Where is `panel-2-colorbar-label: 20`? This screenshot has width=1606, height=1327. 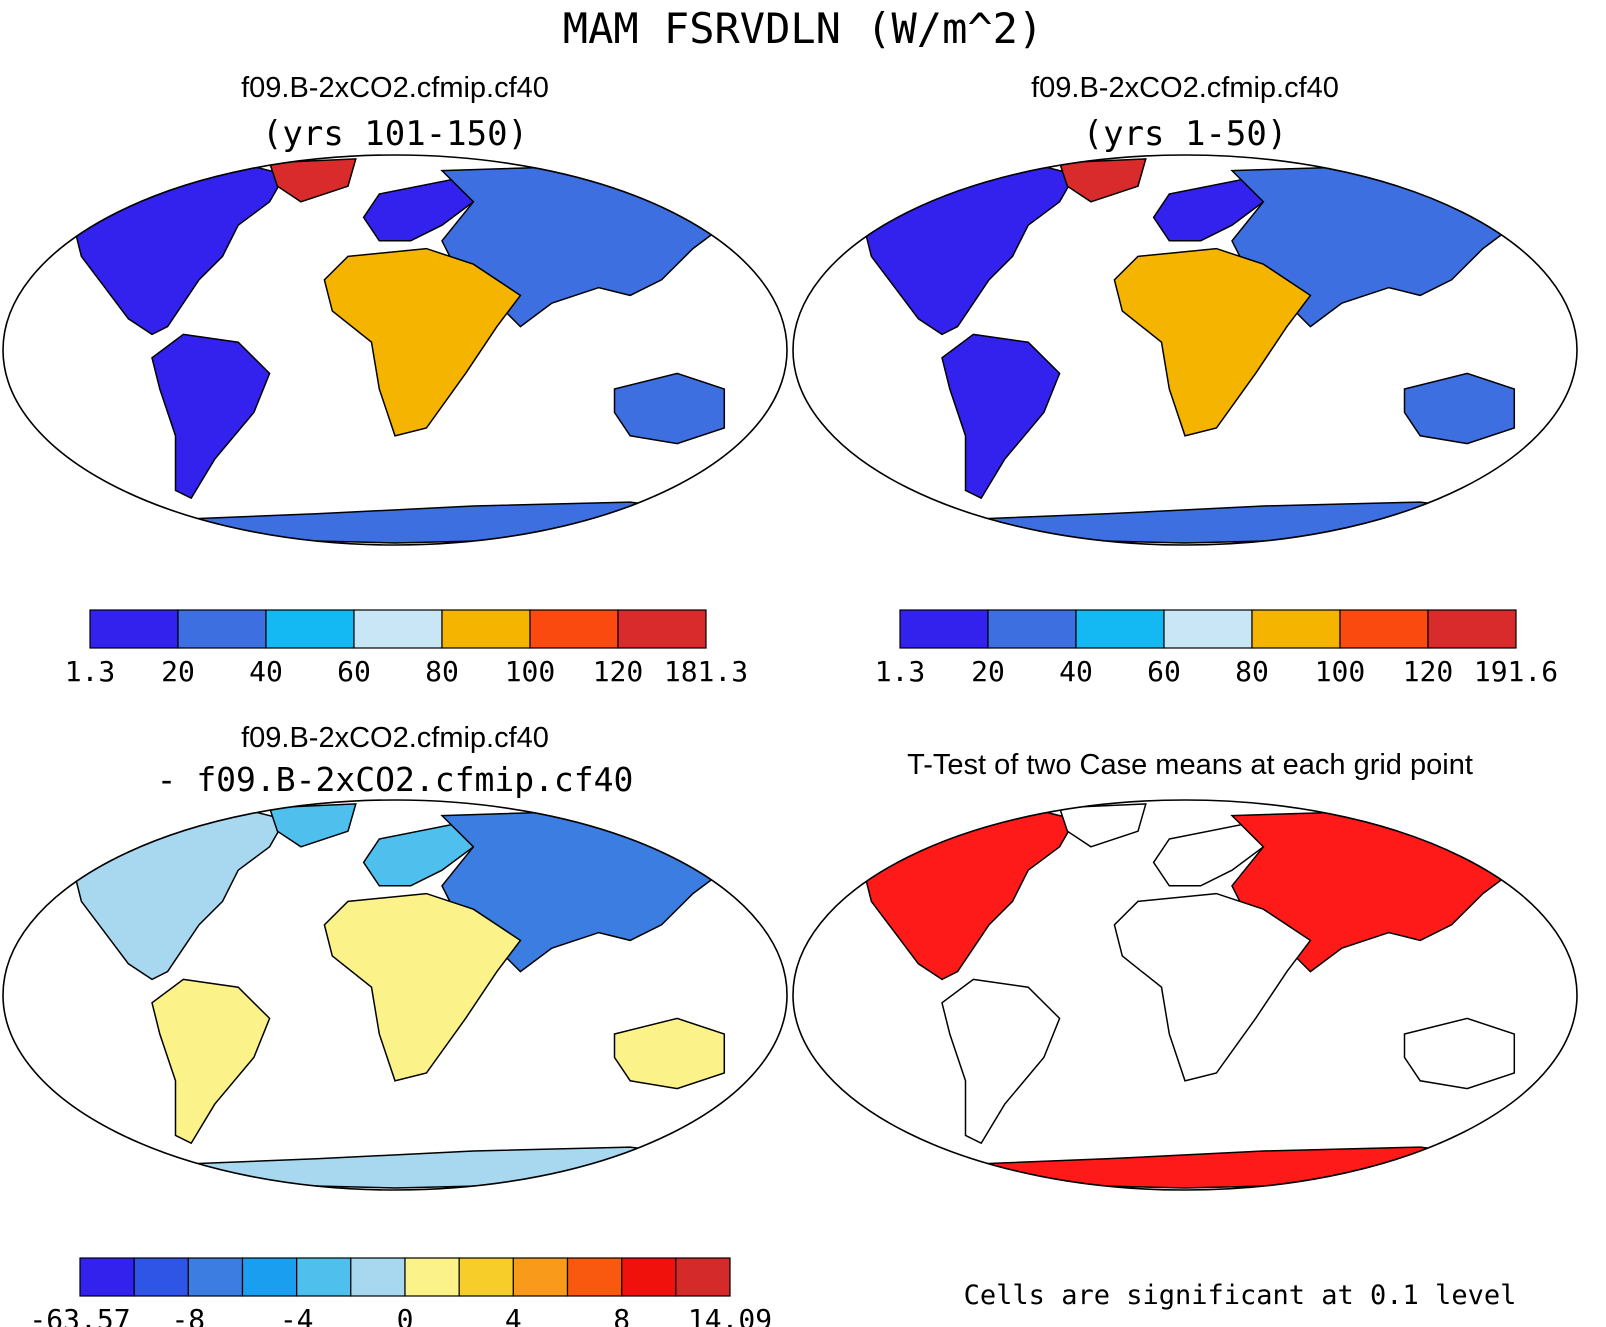
panel-2-colorbar-label: 20 is located at coordinates (988, 671).